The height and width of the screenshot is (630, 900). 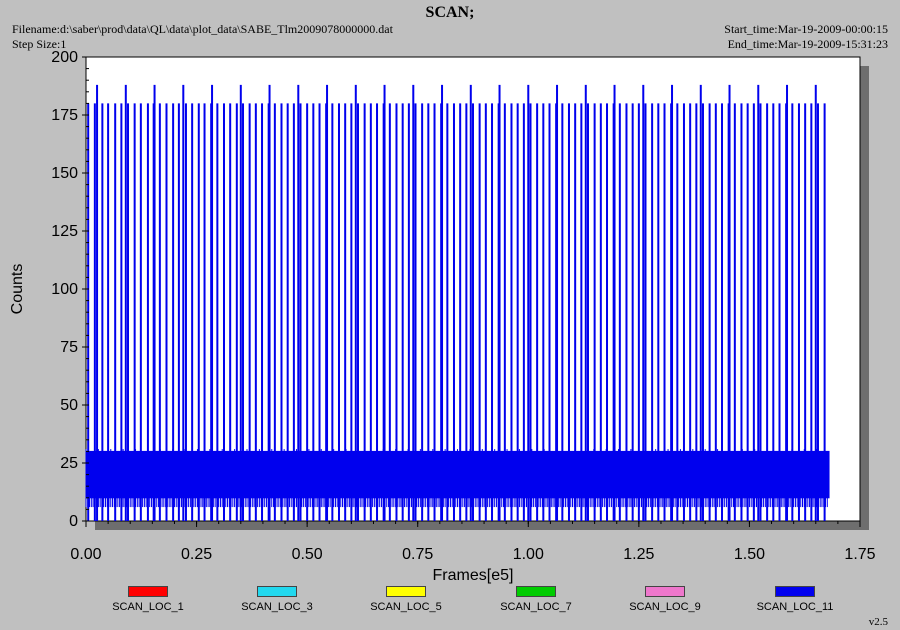 I want to click on legend-label: SCAN_LOC_9, so click(x=665, y=607).